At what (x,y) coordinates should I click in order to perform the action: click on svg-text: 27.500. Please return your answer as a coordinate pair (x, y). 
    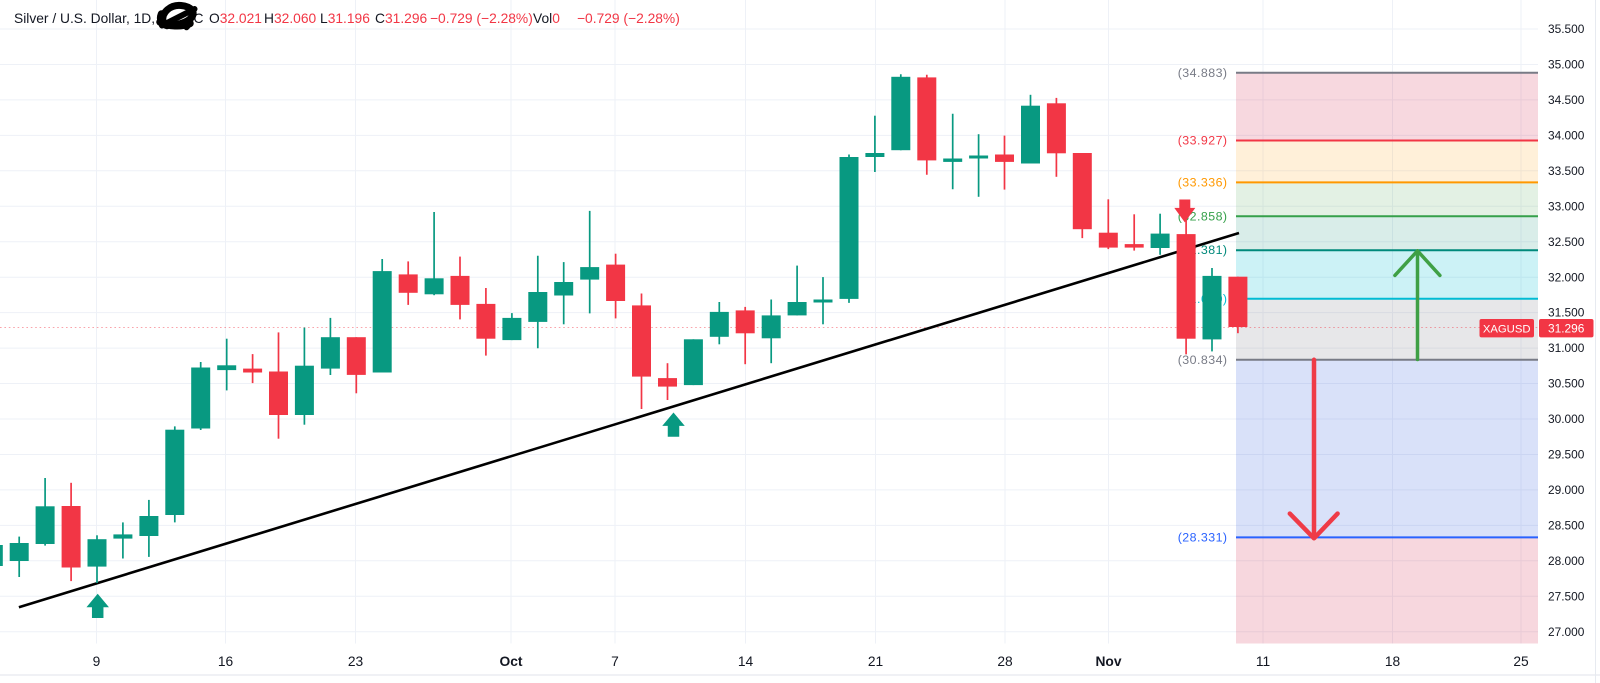
    Looking at the image, I should click on (1566, 596).